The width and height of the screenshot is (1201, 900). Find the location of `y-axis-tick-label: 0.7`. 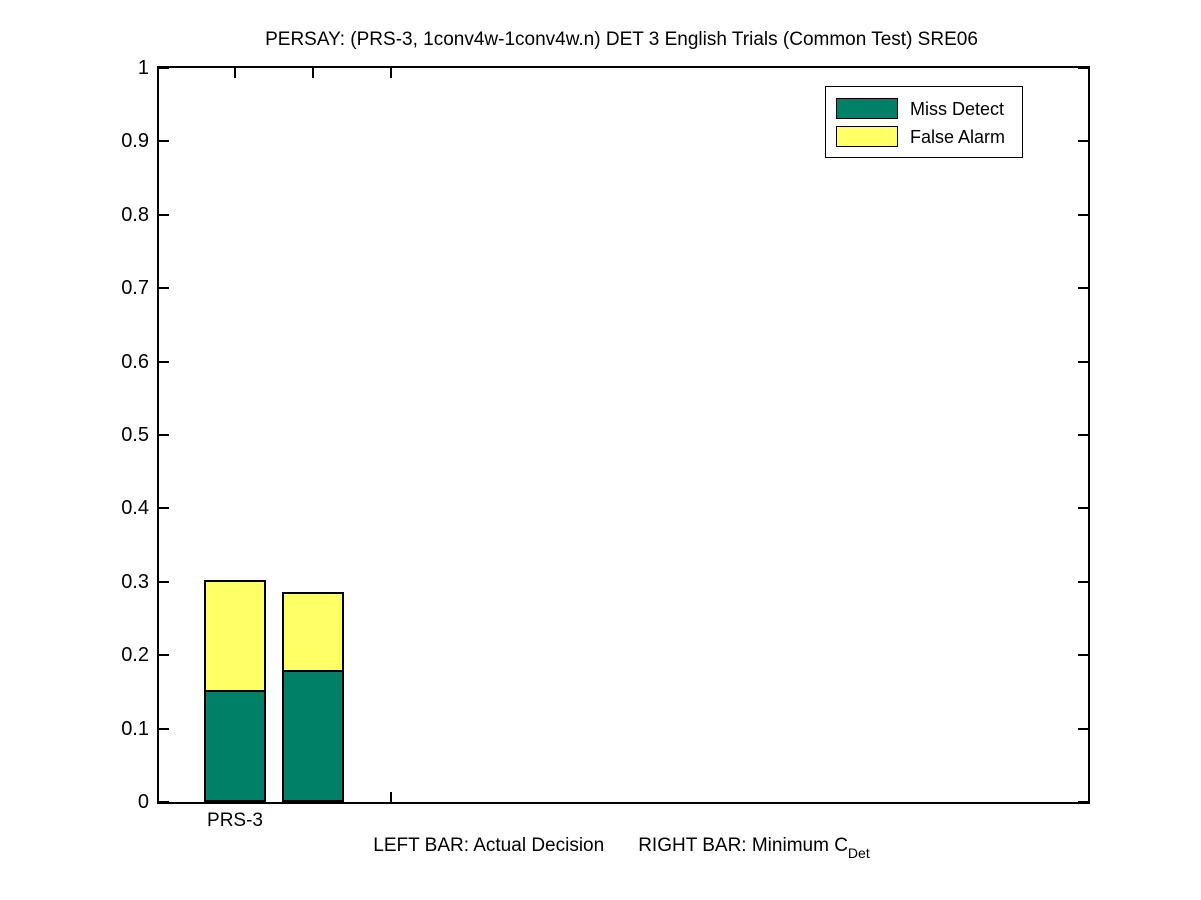

y-axis-tick-label: 0.7 is located at coordinates (135, 288).